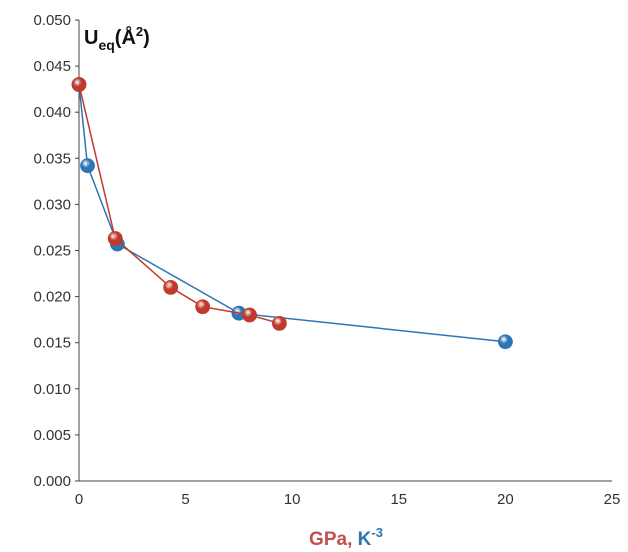  What do you see at coordinates (328, 539) in the screenshot?
I see `x-axis-title-gpa: GPa` at bounding box center [328, 539].